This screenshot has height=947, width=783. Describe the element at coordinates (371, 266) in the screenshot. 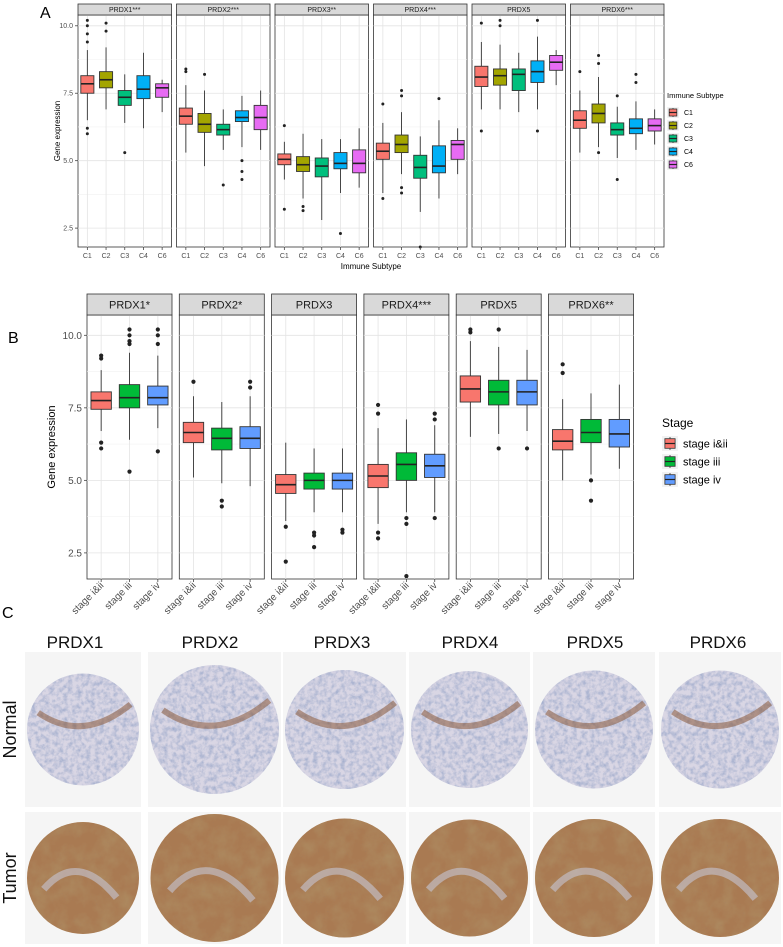

I see `x-axis-title: Immune Subtype` at that location.